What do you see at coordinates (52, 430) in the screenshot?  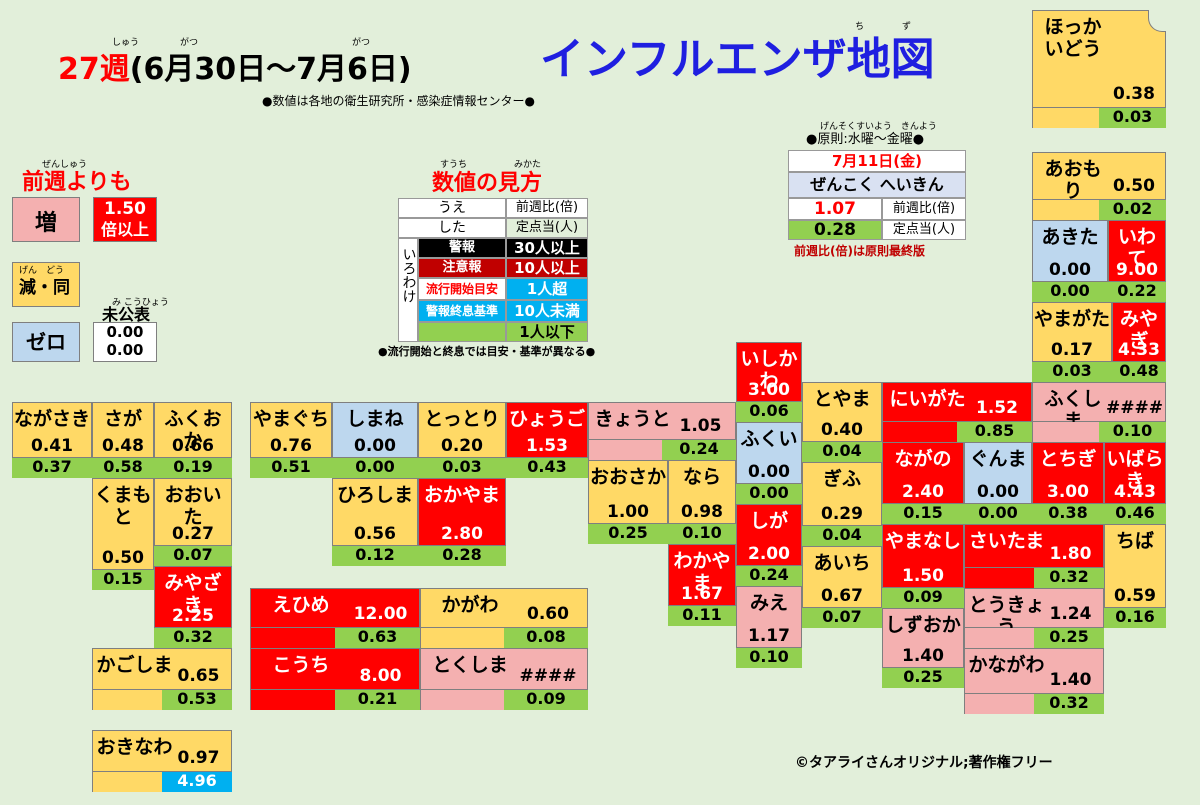 I see `pref-tile-nagasaki` at bounding box center [52, 430].